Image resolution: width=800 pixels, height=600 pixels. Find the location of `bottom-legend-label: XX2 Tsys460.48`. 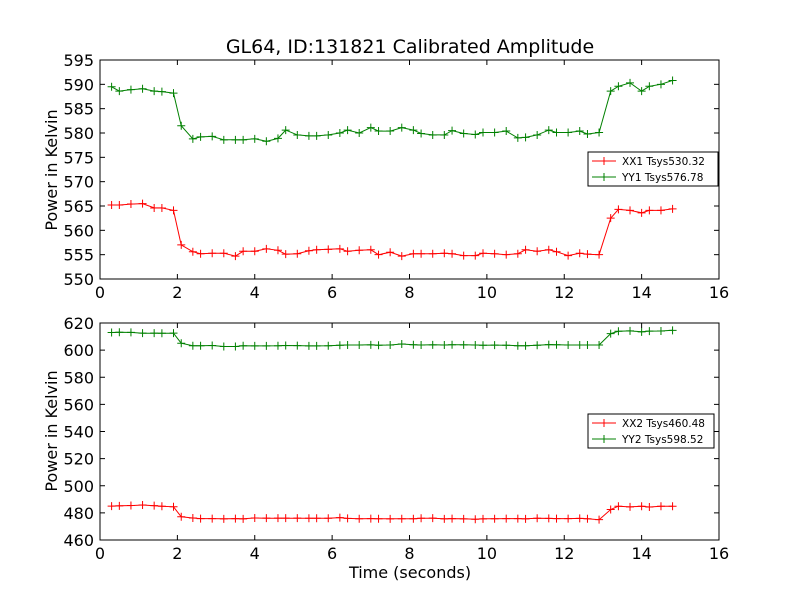

bottom-legend-label: XX2 Tsys460.48 is located at coordinates (663, 424).